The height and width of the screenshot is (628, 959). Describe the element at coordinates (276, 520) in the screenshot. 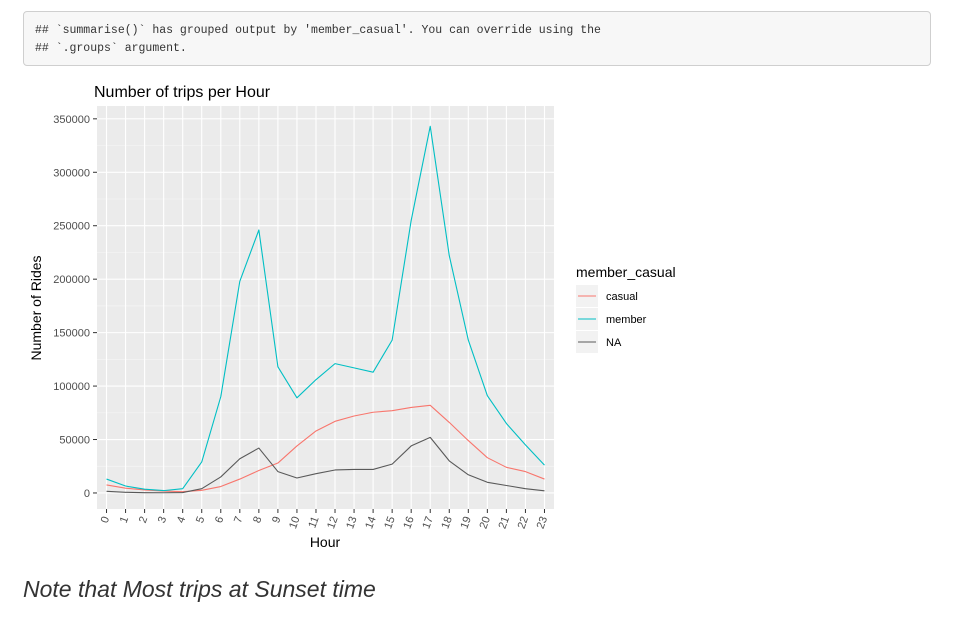

I see `x-tick-label: 9` at that location.